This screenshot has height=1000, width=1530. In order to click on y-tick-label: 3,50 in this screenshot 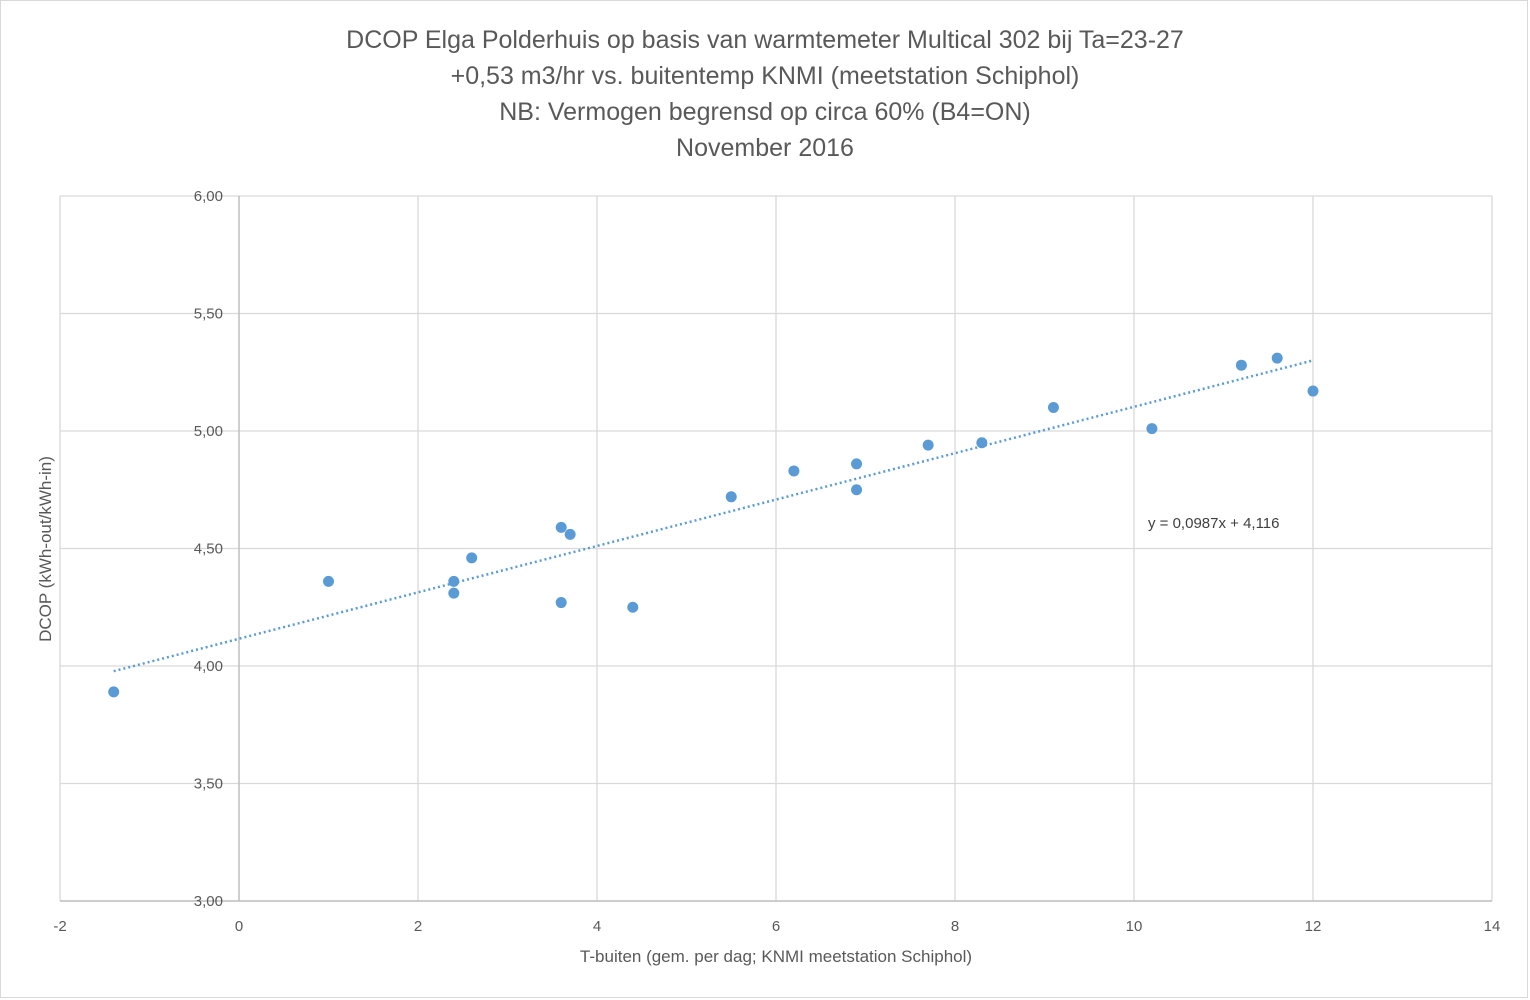, I will do `click(208, 784)`.